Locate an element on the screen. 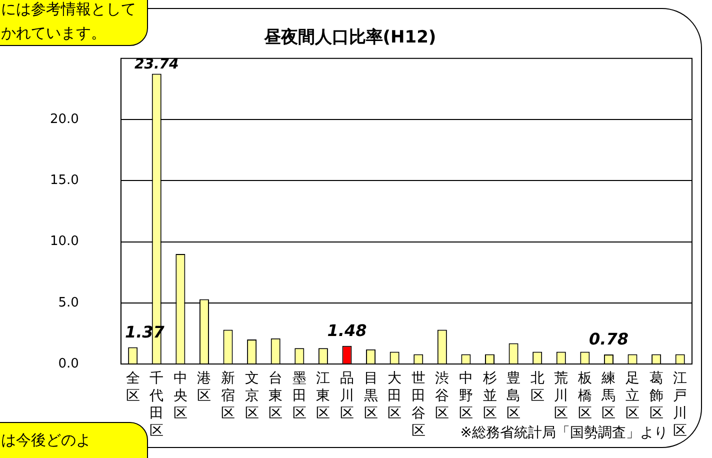 This screenshot has height=458, width=712. y-tick-label: 0.0 is located at coordinates (68, 364).